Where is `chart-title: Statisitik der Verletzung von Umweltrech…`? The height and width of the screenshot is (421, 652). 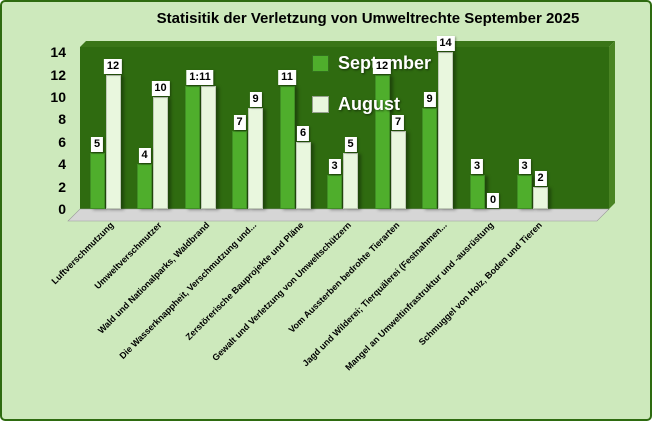 chart-title: Statisitik der Verletzung von Umweltrech… is located at coordinates (368, 18).